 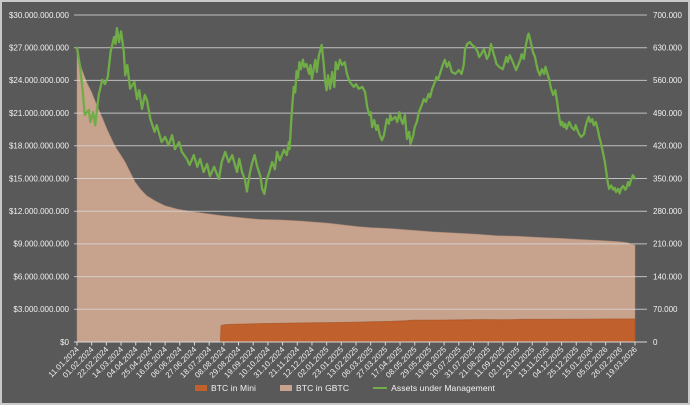 I want to click on legend-label-aum: Assets under Management, so click(x=443, y=388).